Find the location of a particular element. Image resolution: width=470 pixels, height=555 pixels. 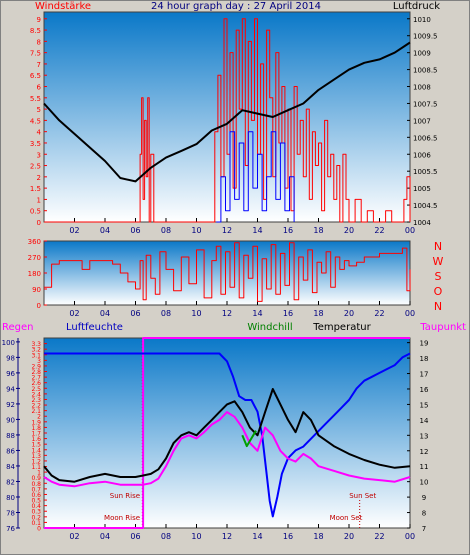

right-tick-label: 1005 is located at coordinates (422, 189).